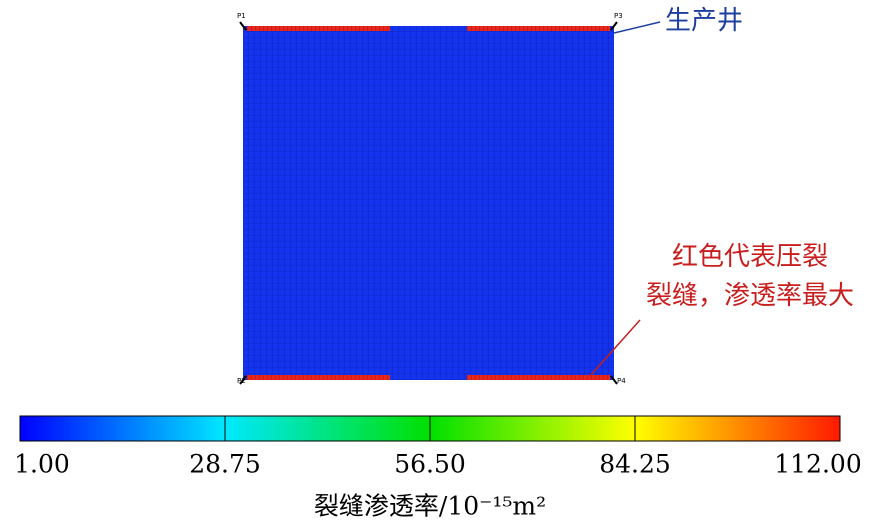 The height and width of the screenshot is (525, 881). I want to click on annotation: 生产井, so click(704, 21).